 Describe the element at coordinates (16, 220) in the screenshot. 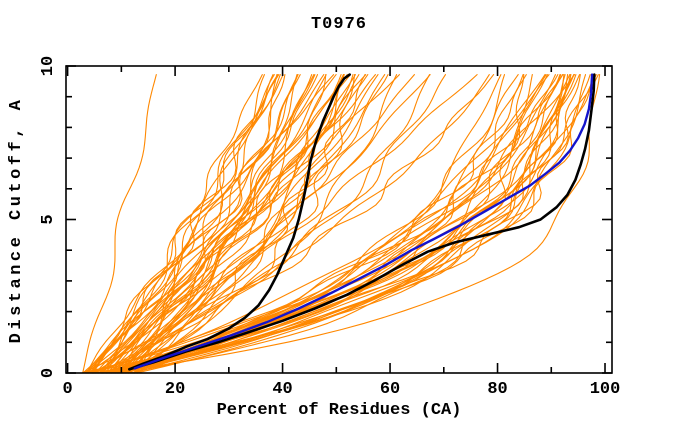

I see `y-axis-label: Distance Cutoff, A` at that location.